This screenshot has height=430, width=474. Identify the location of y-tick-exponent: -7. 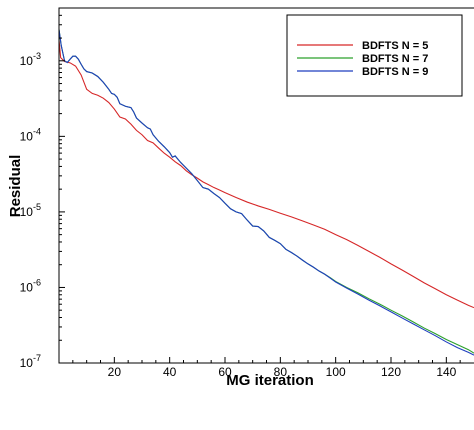
(37, 358).